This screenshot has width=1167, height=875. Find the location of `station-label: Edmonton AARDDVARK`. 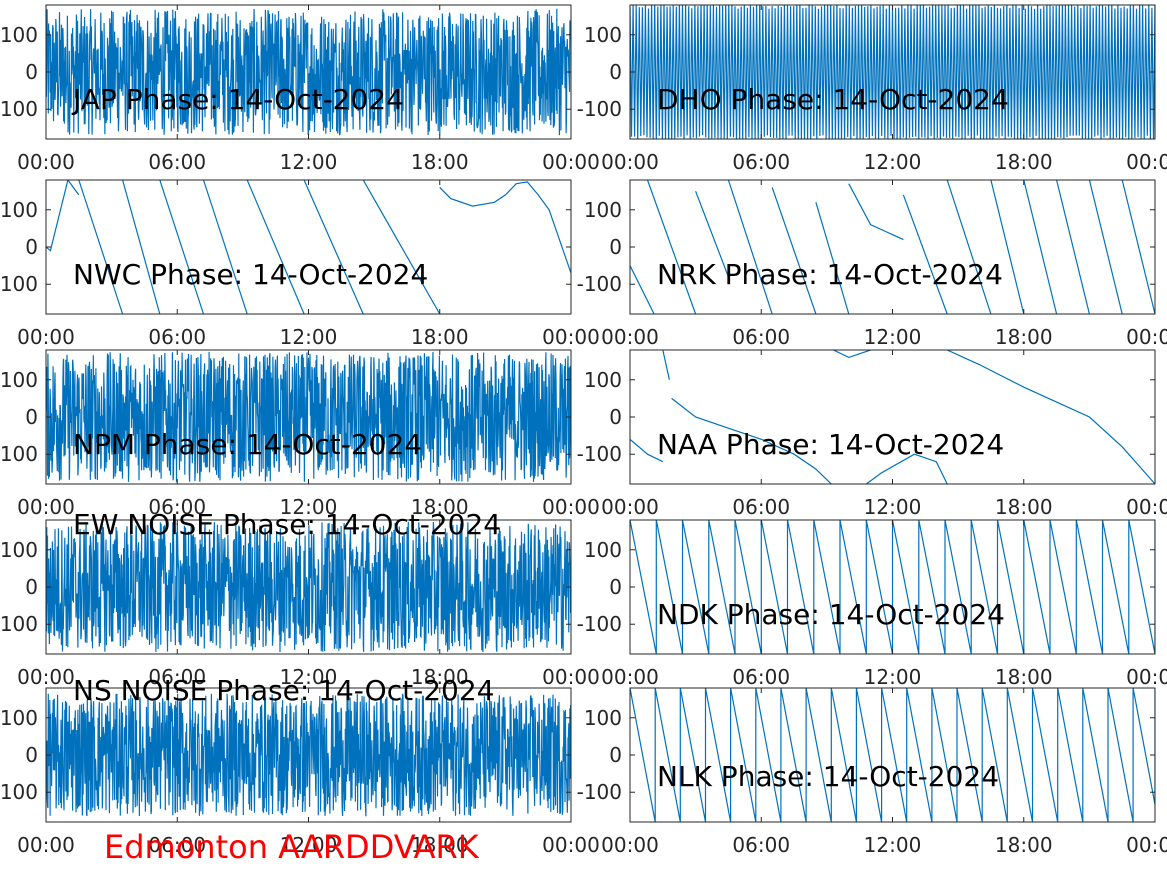

station-label: Edmonton AARDDVARK is located at coordinates (291, 847).